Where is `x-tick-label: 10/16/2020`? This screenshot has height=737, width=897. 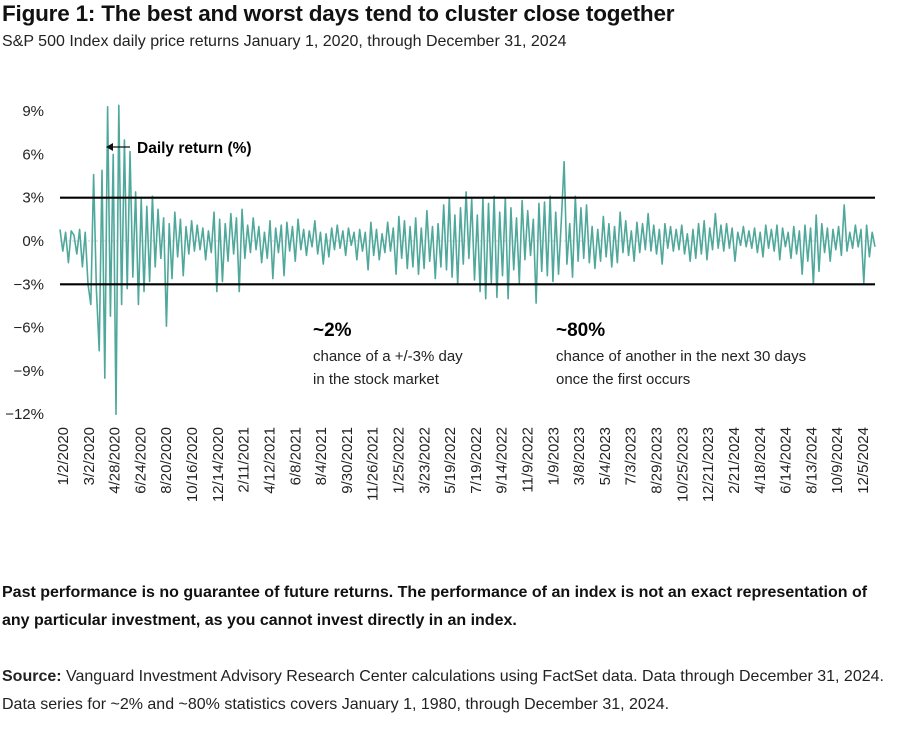 x-tick-label: 10/16/2020 is located at coordinates (192, 464).